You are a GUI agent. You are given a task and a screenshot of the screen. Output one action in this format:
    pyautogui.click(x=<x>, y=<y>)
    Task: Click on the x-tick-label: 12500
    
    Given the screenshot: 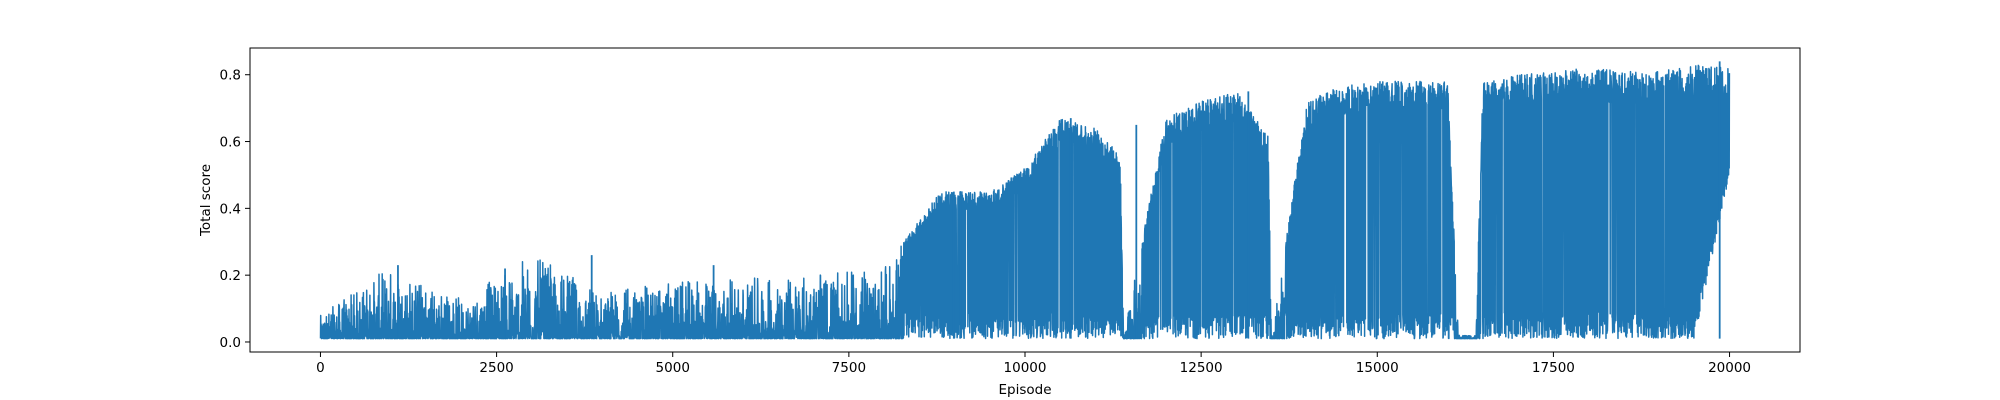 What is the action you would take?
    pyautogui.click(x=1201, y=368)
    